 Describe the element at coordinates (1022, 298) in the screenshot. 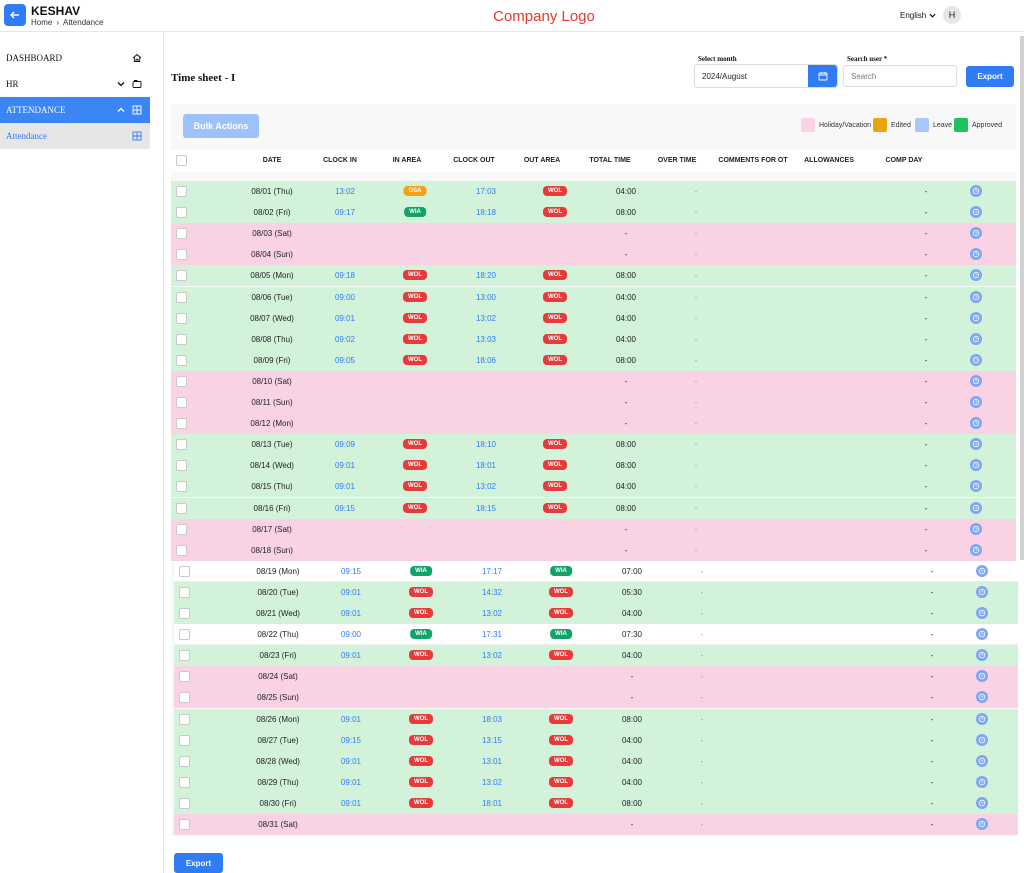

I see `scrollbar` at that location.